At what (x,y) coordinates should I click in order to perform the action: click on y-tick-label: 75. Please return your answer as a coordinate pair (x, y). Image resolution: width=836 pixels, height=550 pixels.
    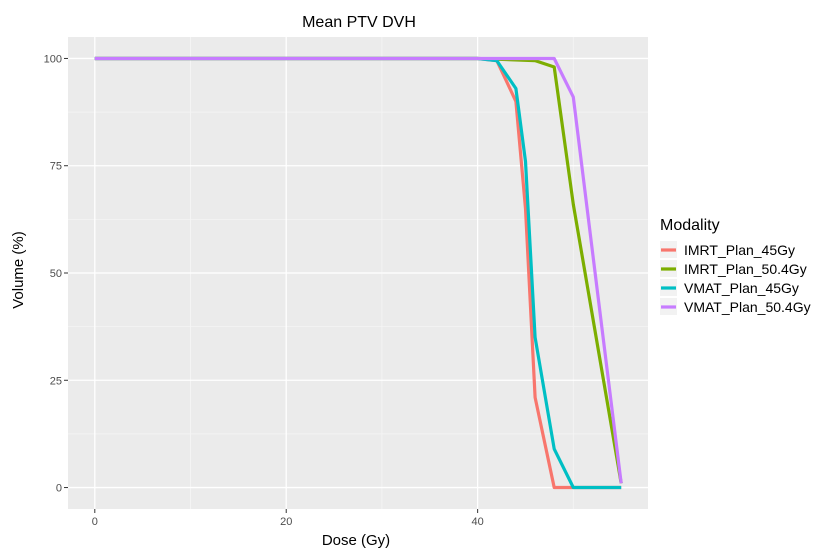
    Looking at the image, I should click on (56, 167).